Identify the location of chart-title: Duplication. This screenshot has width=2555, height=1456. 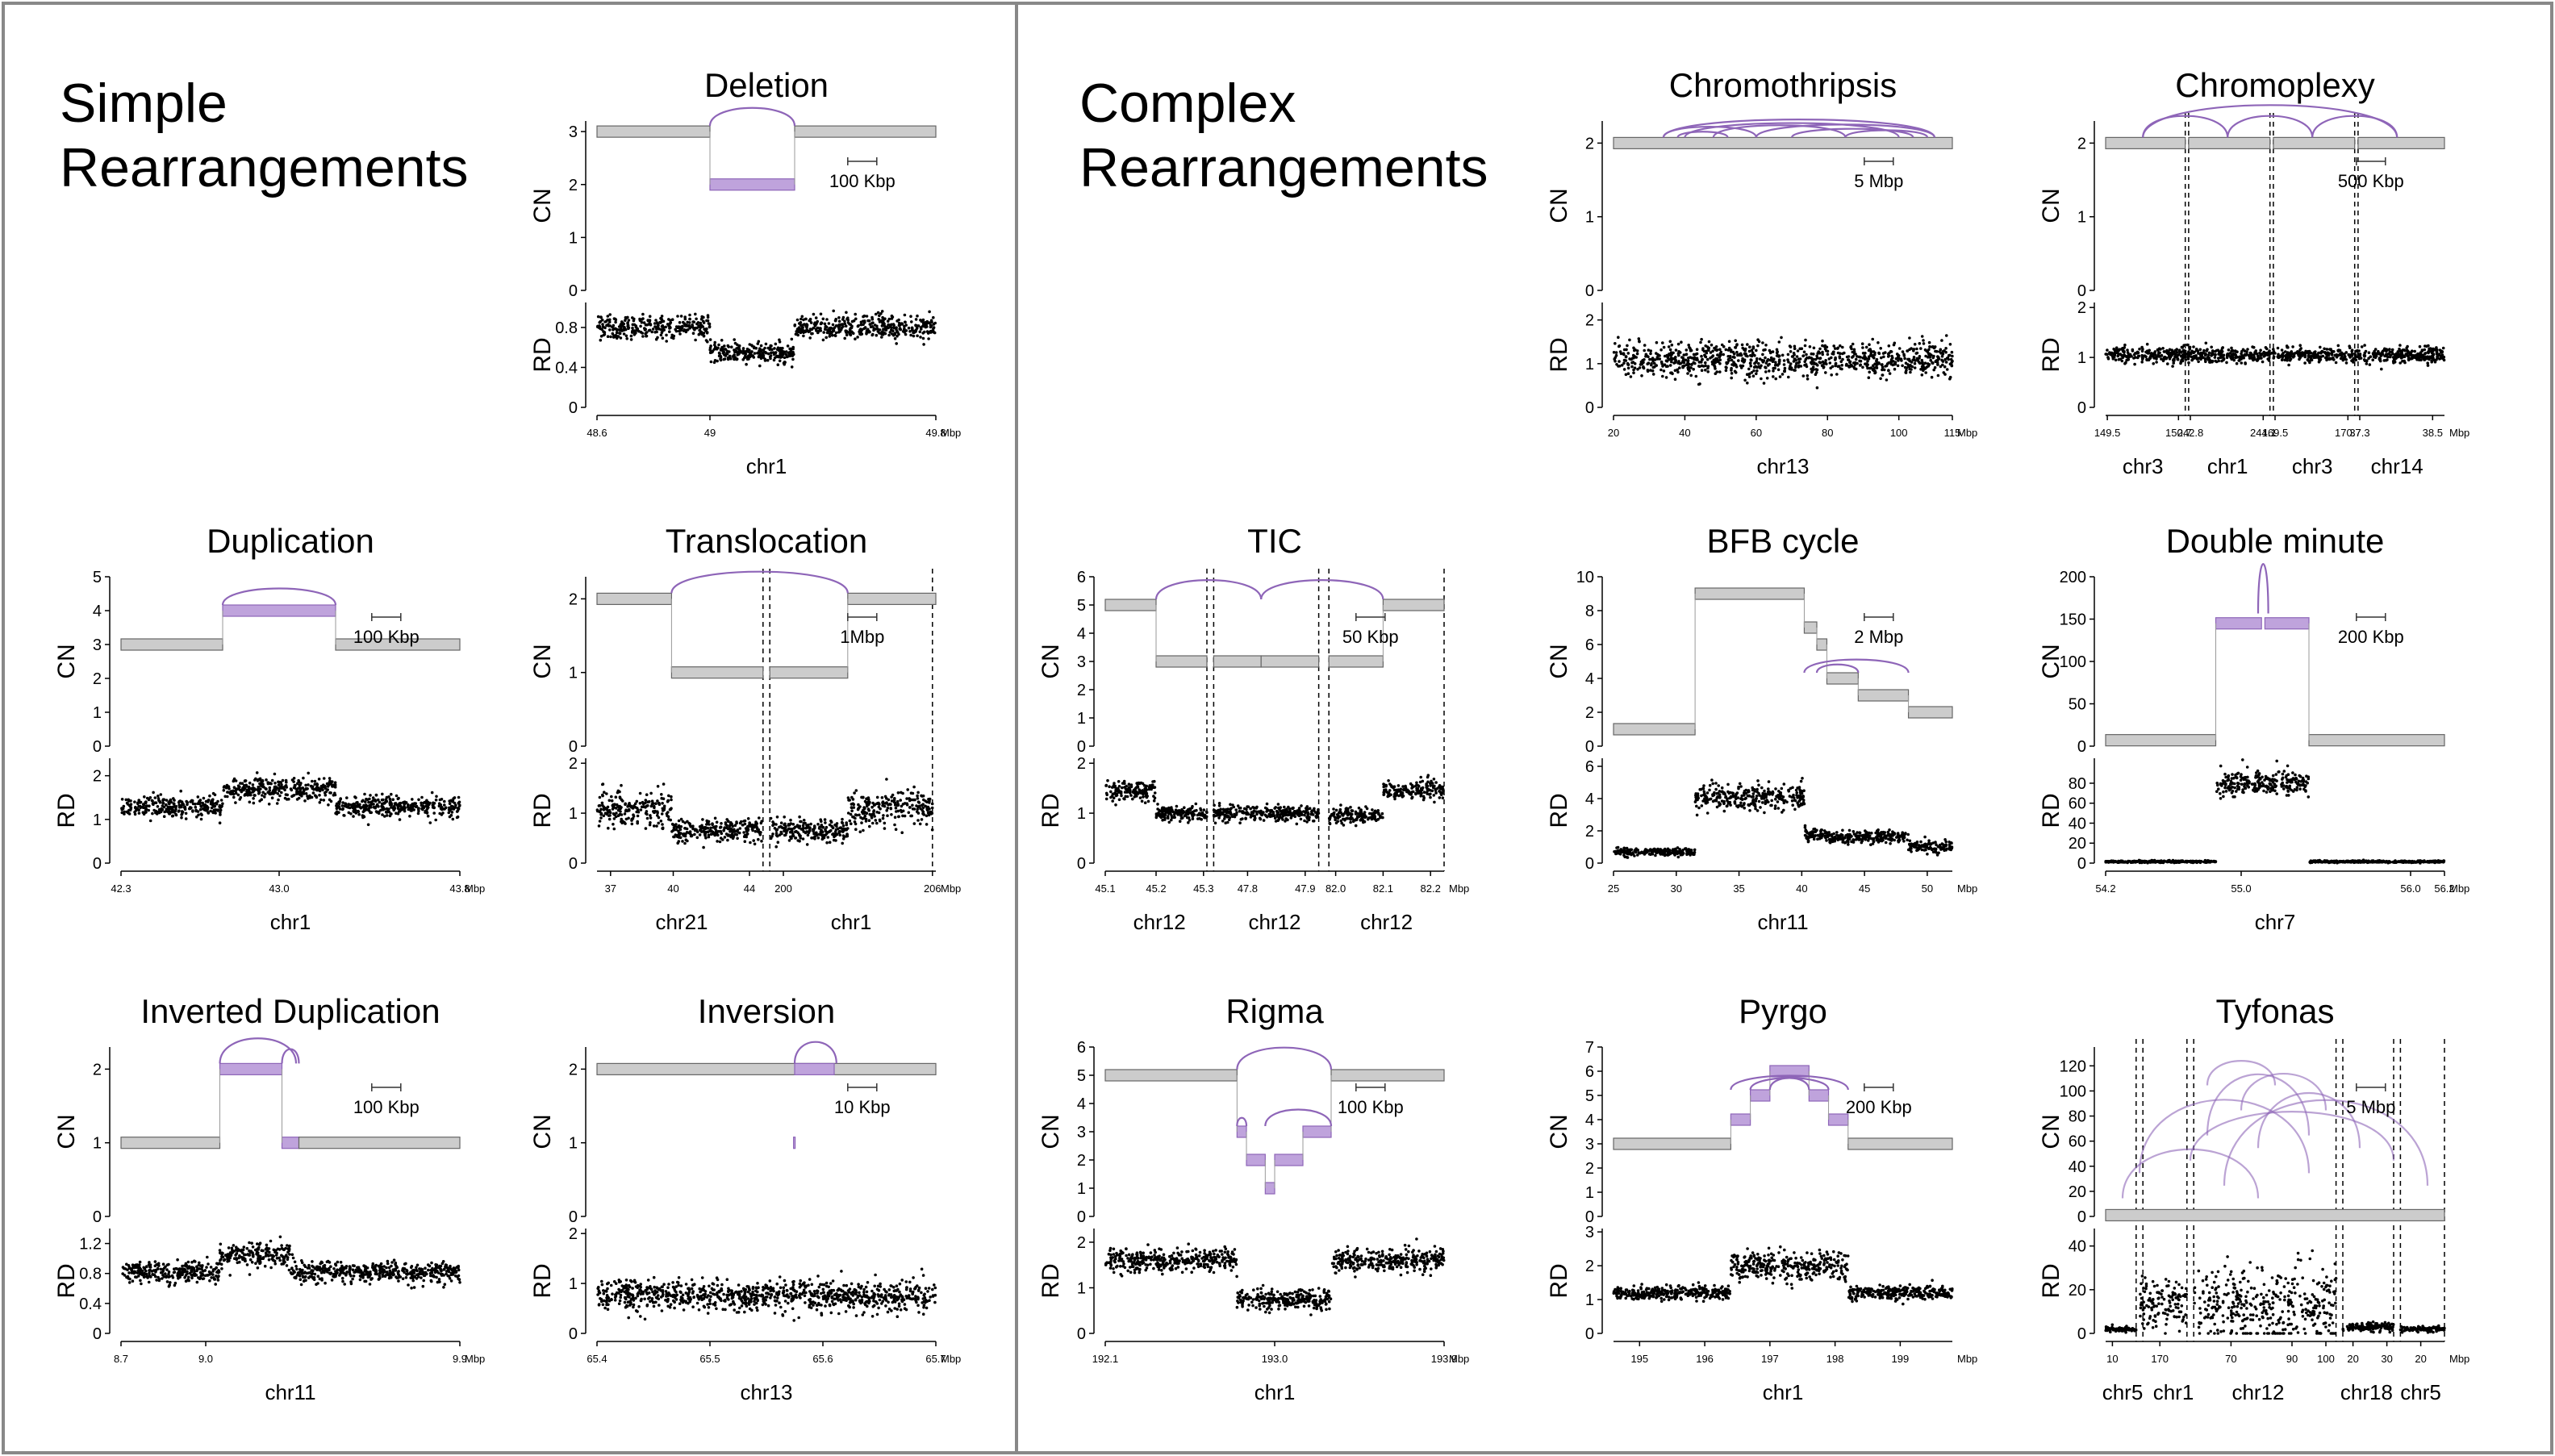
(290, 541).